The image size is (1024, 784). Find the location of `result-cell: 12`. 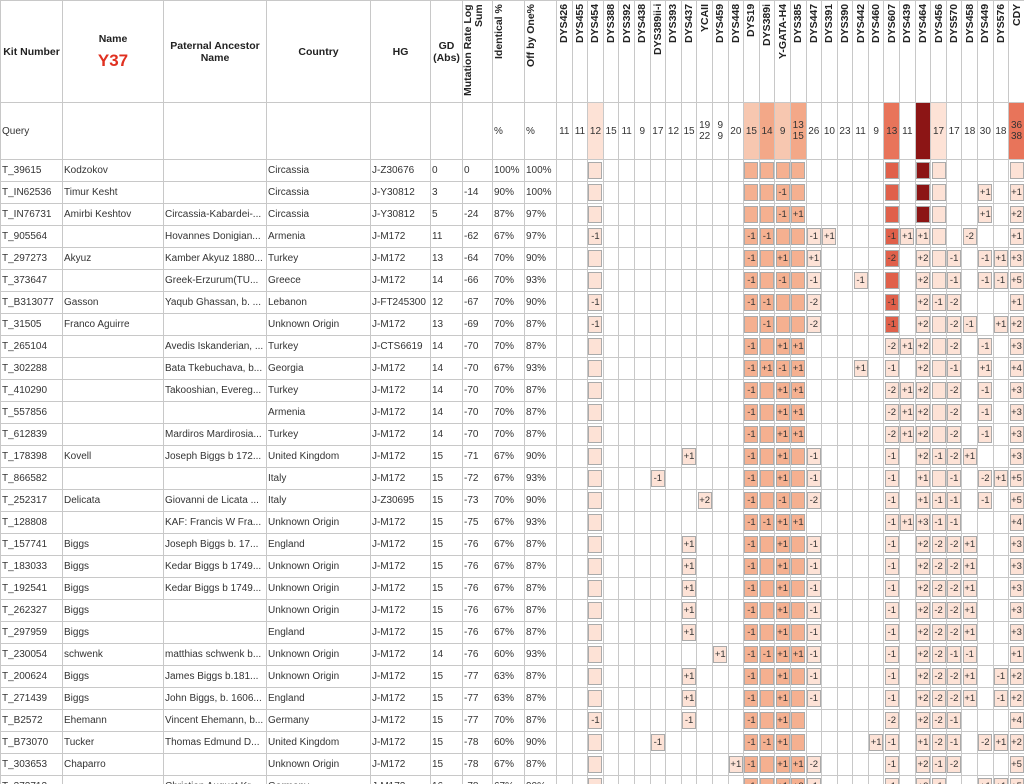

result-cell: 12 is located at coordinates (446, 302).